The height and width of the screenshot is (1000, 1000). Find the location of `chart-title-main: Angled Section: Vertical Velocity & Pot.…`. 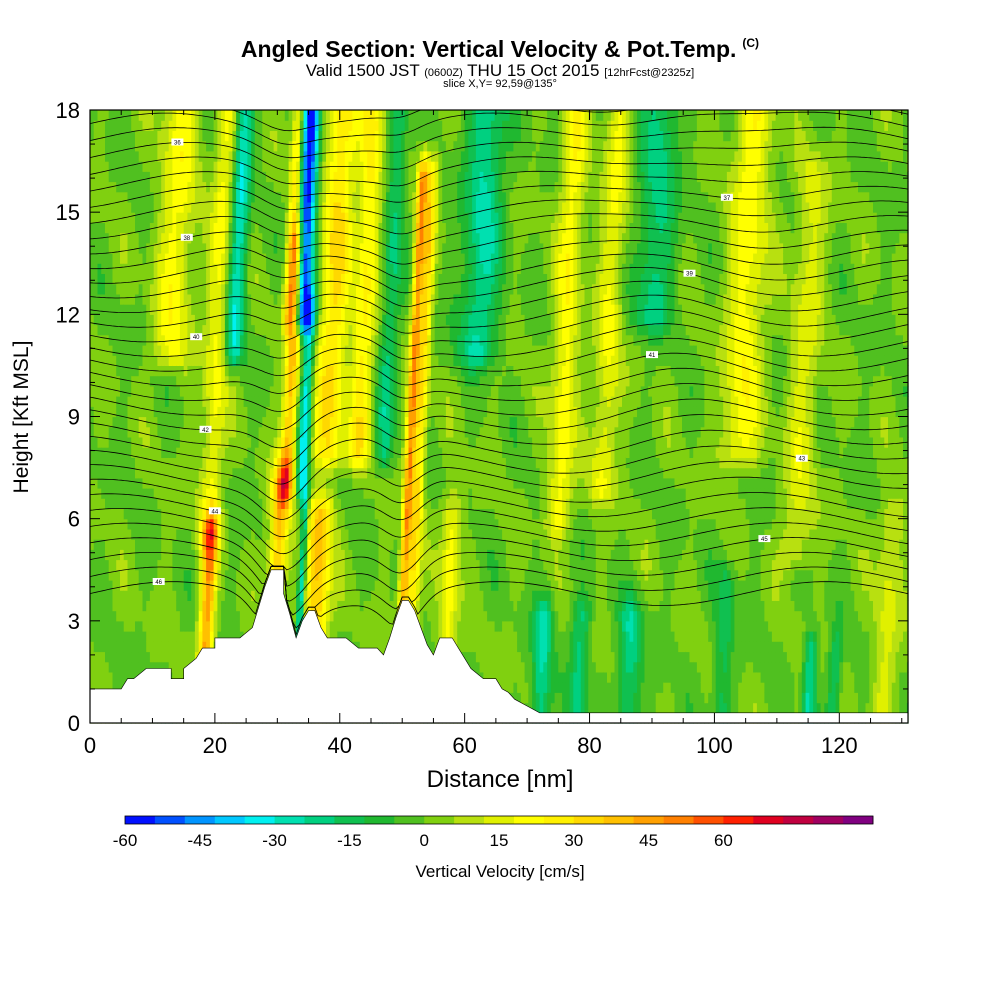

chart-title-main: Angled Section: Vertical Velocity & Pot.… is located at coordinates (488, 49).